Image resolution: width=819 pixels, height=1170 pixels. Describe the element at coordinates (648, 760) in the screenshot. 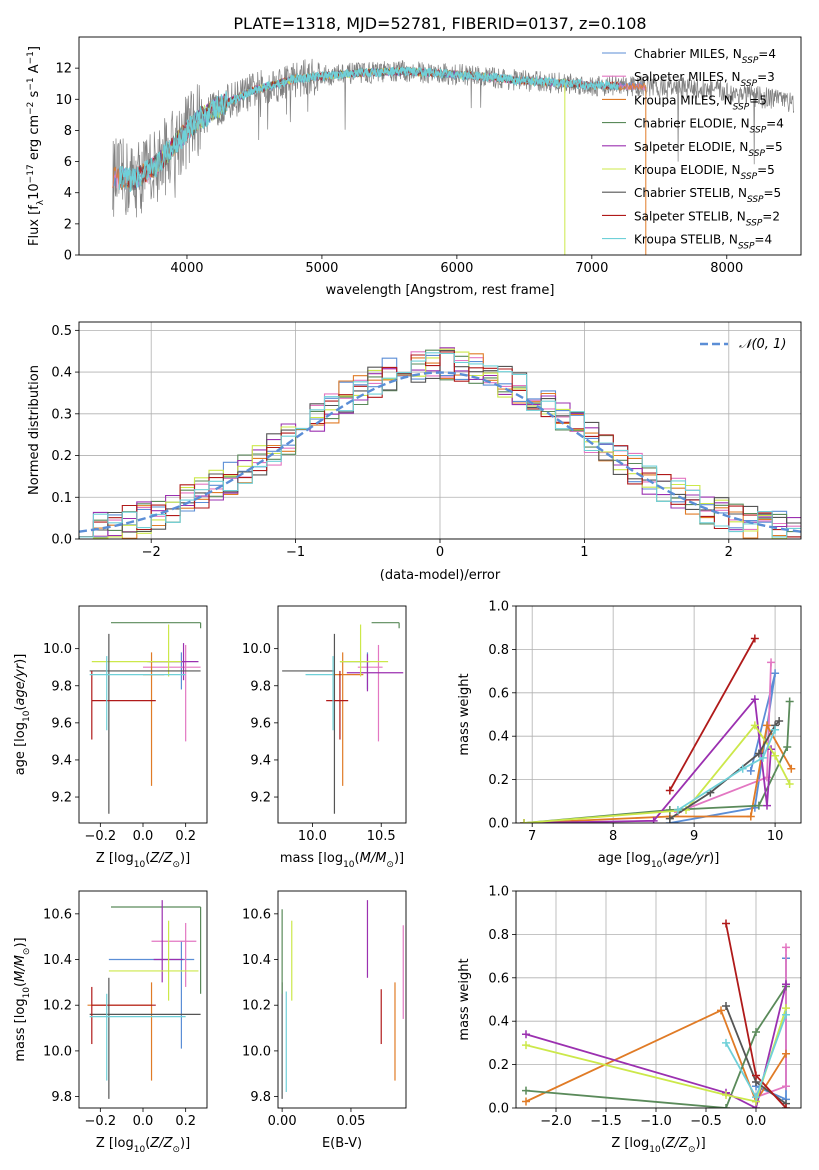

I see `weight-line-salpeter_elodie` at that location.